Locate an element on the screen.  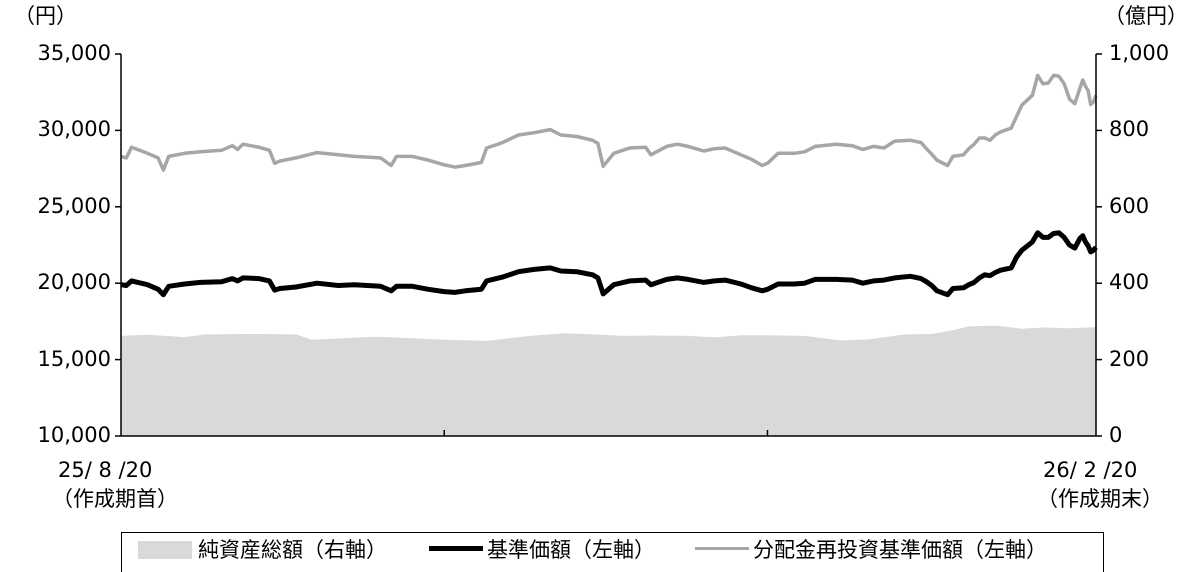
legend-label-nav: 基準価額（左軸） is located at coordinates (571, 550).